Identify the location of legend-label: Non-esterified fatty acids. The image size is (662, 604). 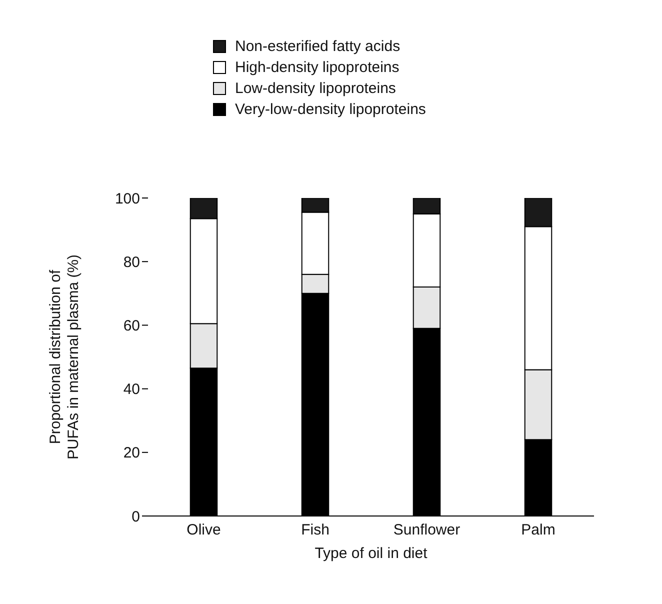
(317, 46).